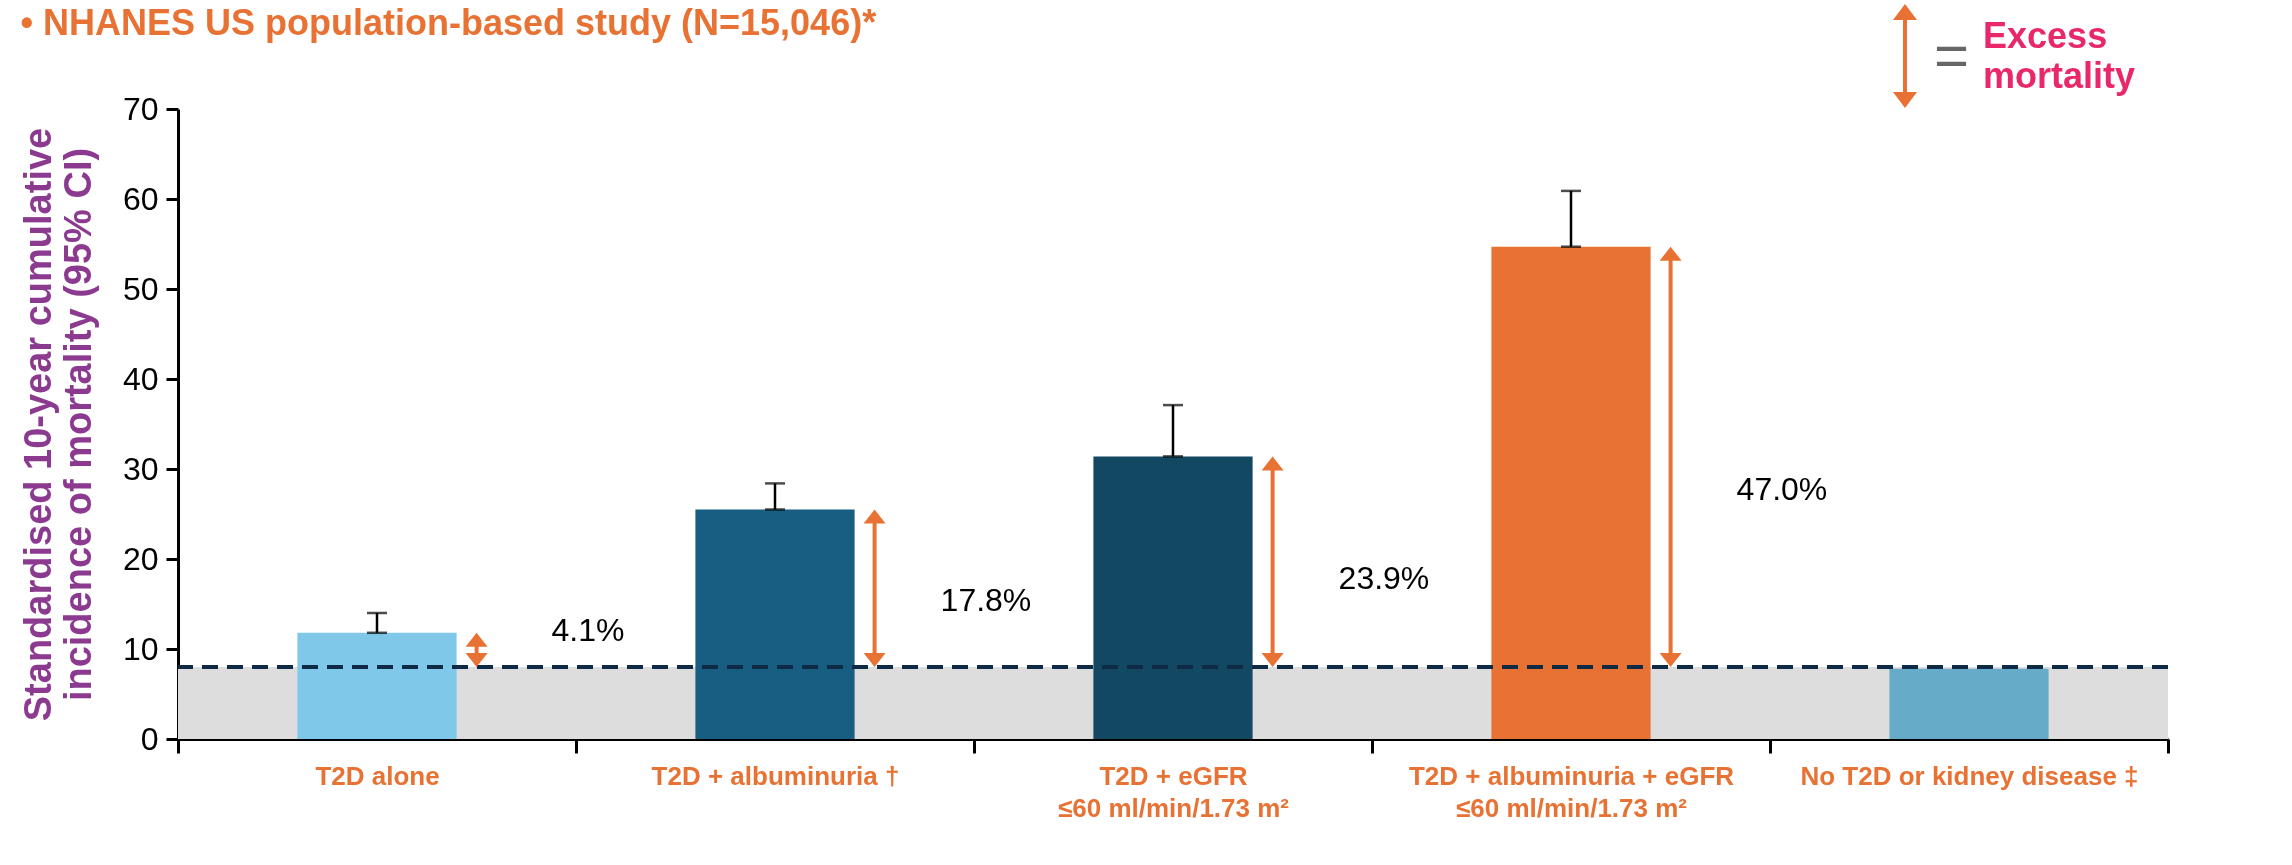  What do you see at coordinates (377, 775) in the screenshot?
I see `x-tick-label: T2D alone` at bounding box center [377, 775].